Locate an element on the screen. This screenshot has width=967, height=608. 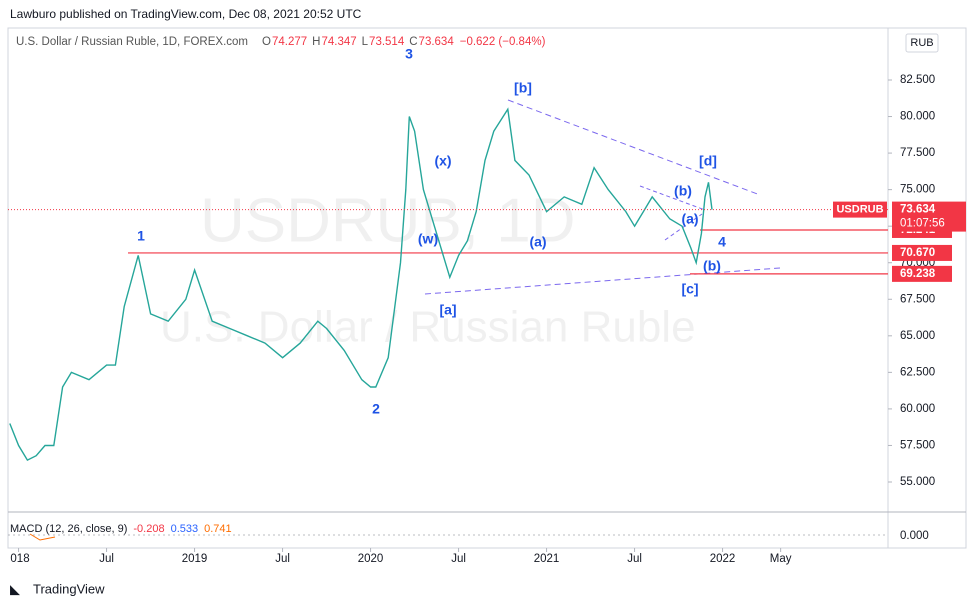
ohlc-key: C is located at coordinates (413, 42).